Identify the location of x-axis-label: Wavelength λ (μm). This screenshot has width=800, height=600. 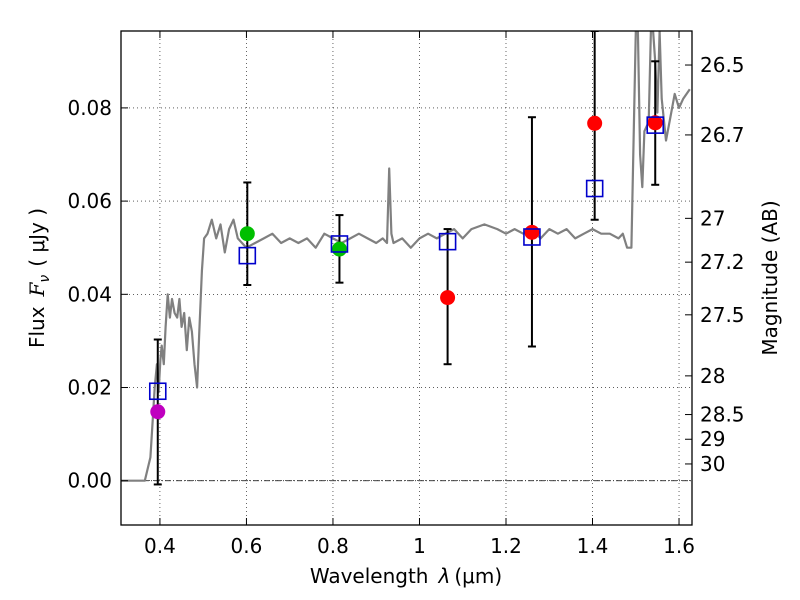
(406, 576).